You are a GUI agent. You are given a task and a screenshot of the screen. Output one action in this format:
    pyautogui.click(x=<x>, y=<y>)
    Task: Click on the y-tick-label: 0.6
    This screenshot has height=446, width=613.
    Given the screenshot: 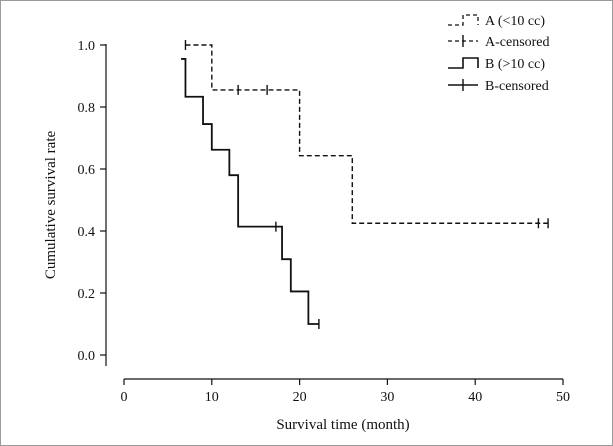 What is the action you would take?
    pyautogui.click(x=87, y=170)
    